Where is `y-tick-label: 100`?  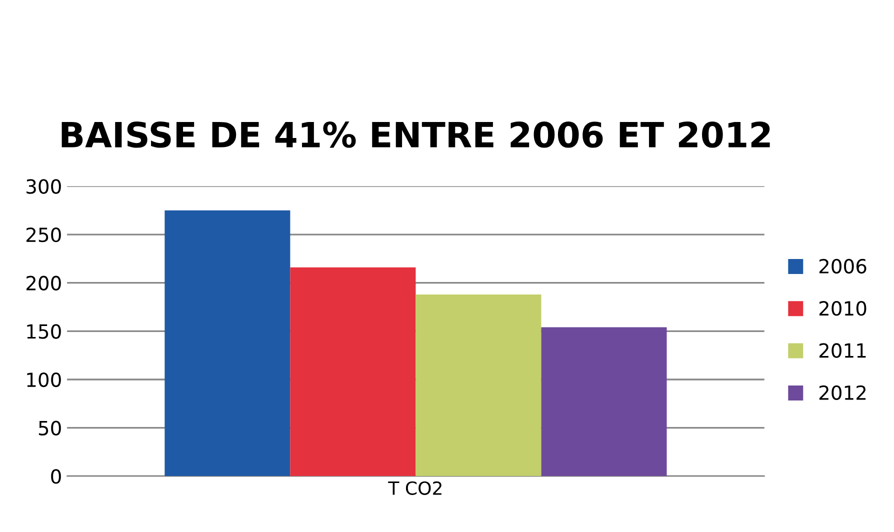 y-tick-label: 100 is located at coordinates (44, 380).